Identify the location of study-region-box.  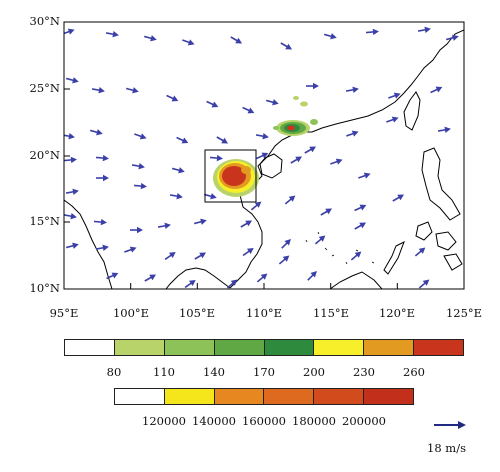
(230, 176).